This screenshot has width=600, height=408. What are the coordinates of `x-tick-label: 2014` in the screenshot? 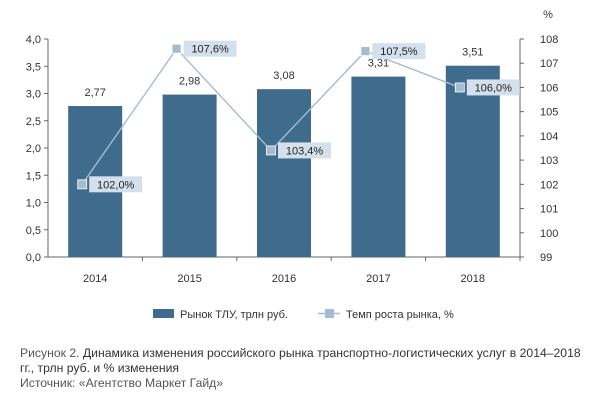 It's located at (95, 279).